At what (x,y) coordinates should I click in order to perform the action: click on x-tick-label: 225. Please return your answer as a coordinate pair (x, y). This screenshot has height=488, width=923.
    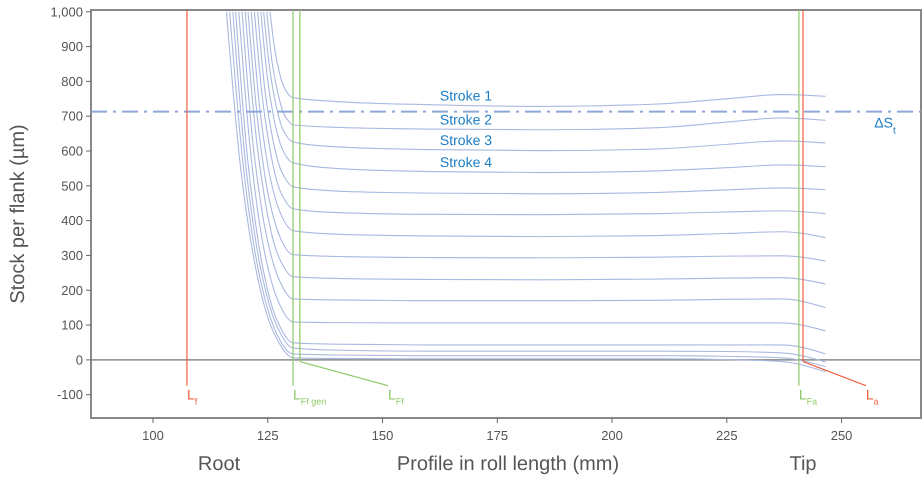
    Looking at the image, I should click on (727, 435).